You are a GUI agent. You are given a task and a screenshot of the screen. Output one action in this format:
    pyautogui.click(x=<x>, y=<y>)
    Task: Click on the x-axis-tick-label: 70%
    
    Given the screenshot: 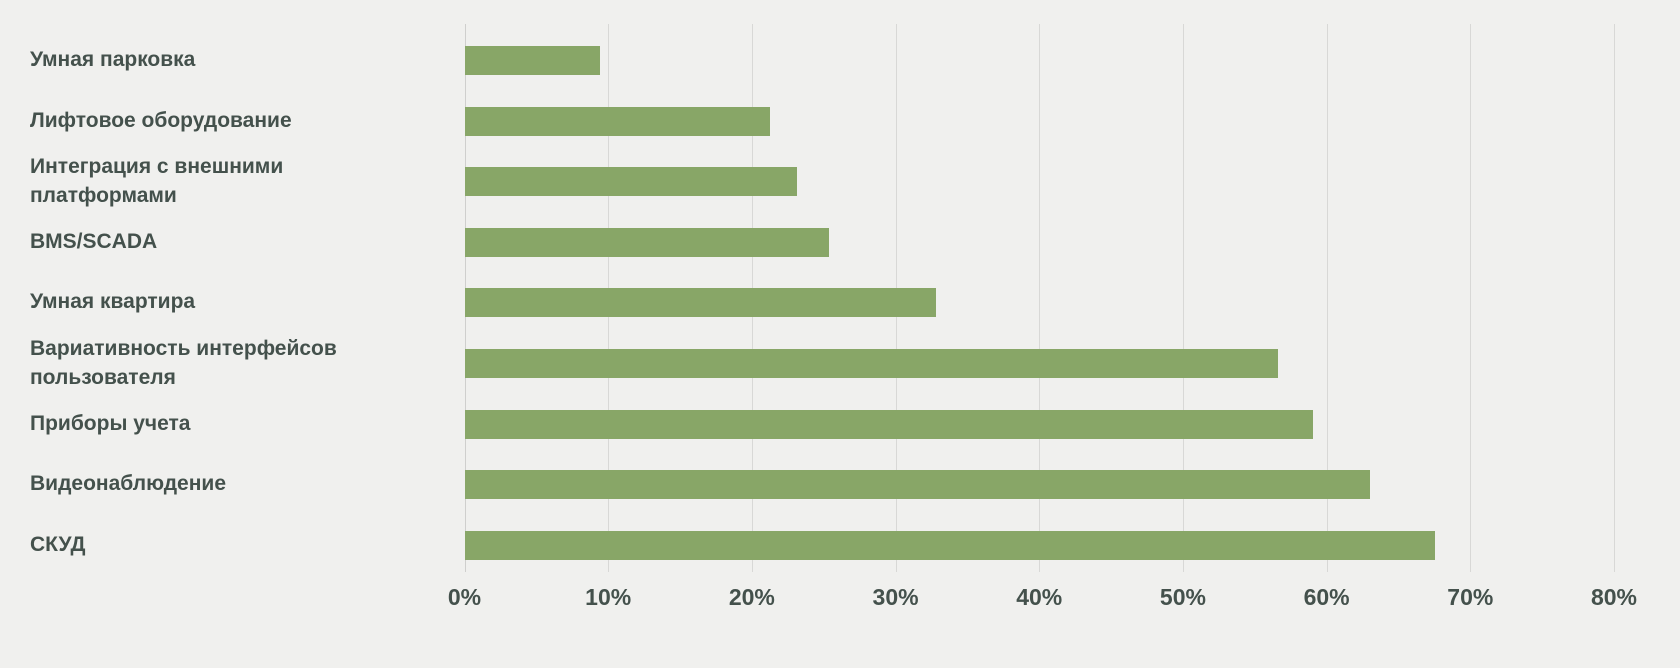 What is the action you would take?
    pyautogui.click(x=1470, y=597)
    